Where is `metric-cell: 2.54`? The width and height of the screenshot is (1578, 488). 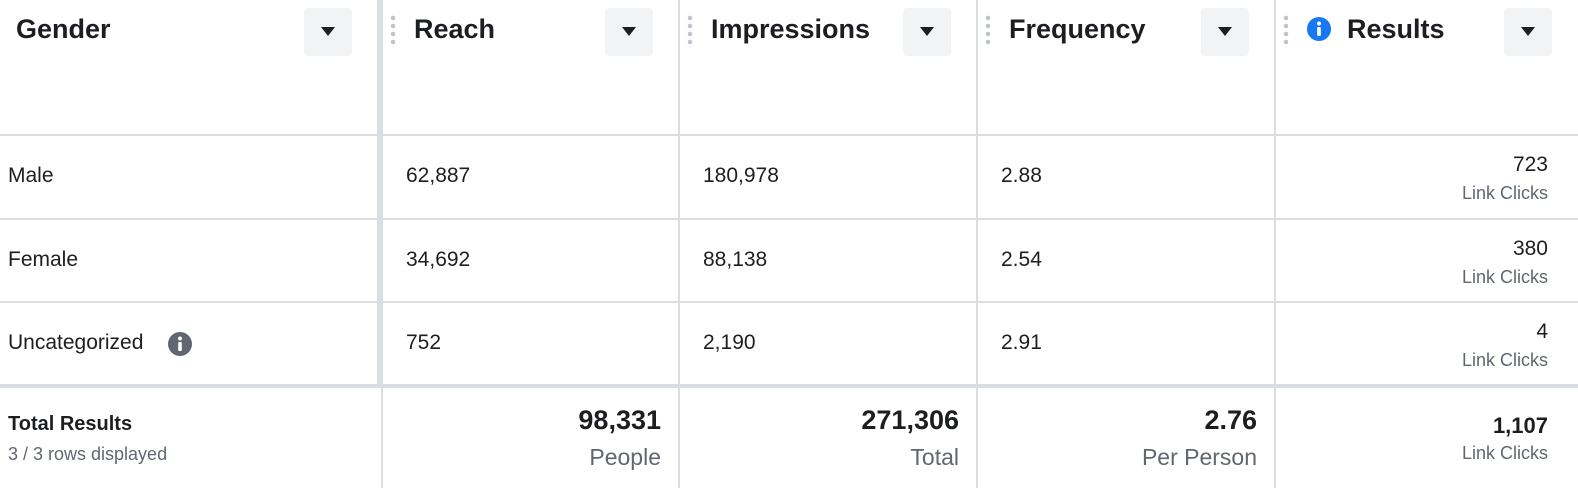
metric-cell: 2.54 is located at coordinates (1021, 259).